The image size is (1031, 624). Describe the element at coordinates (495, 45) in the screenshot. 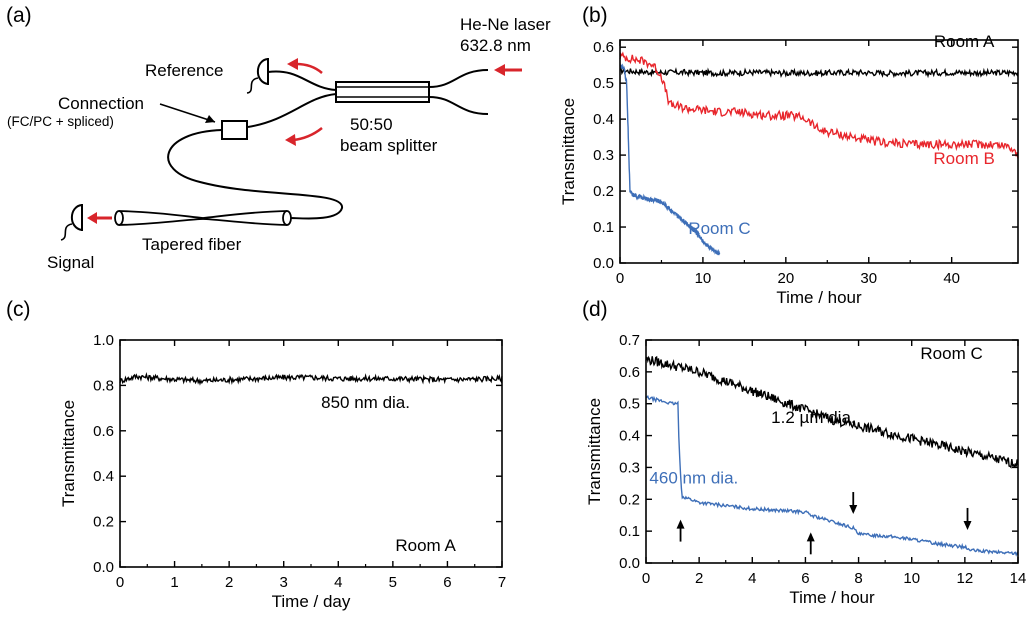

I see `wavelength-label: 632.8 nm` at that location.